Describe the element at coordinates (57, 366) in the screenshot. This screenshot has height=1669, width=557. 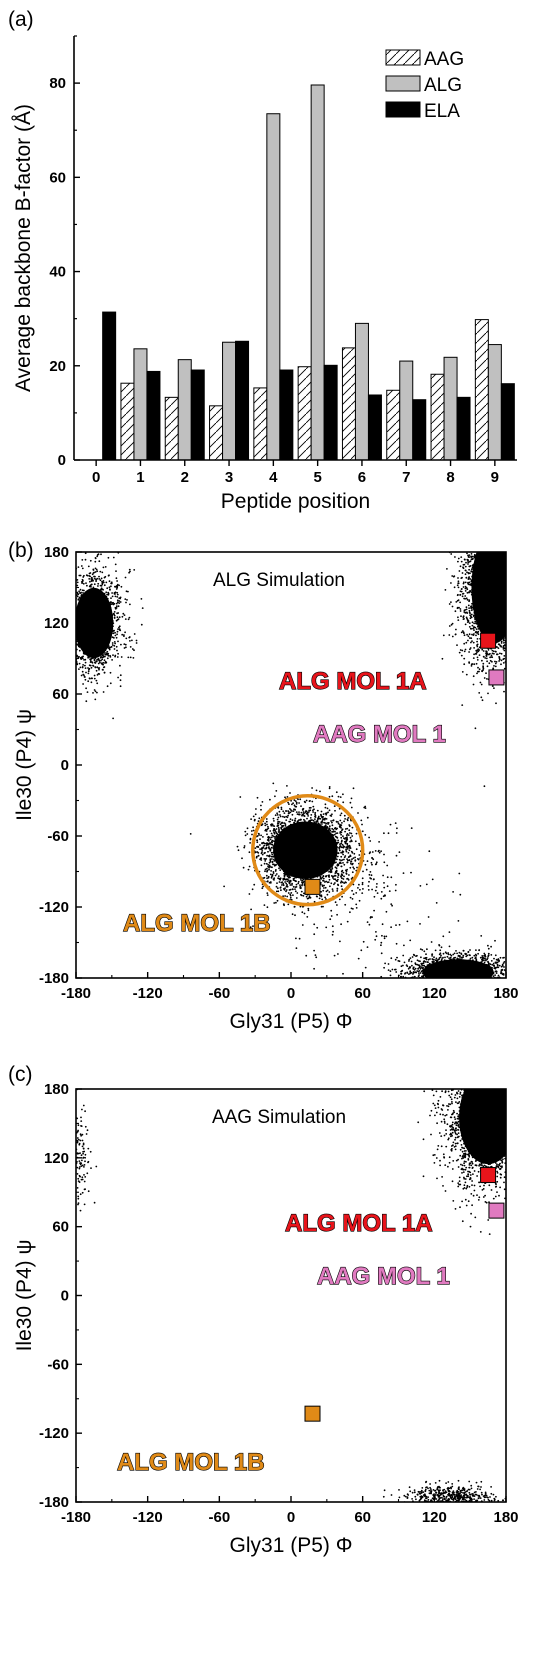
I see `y-tick-label: 20` at that location.